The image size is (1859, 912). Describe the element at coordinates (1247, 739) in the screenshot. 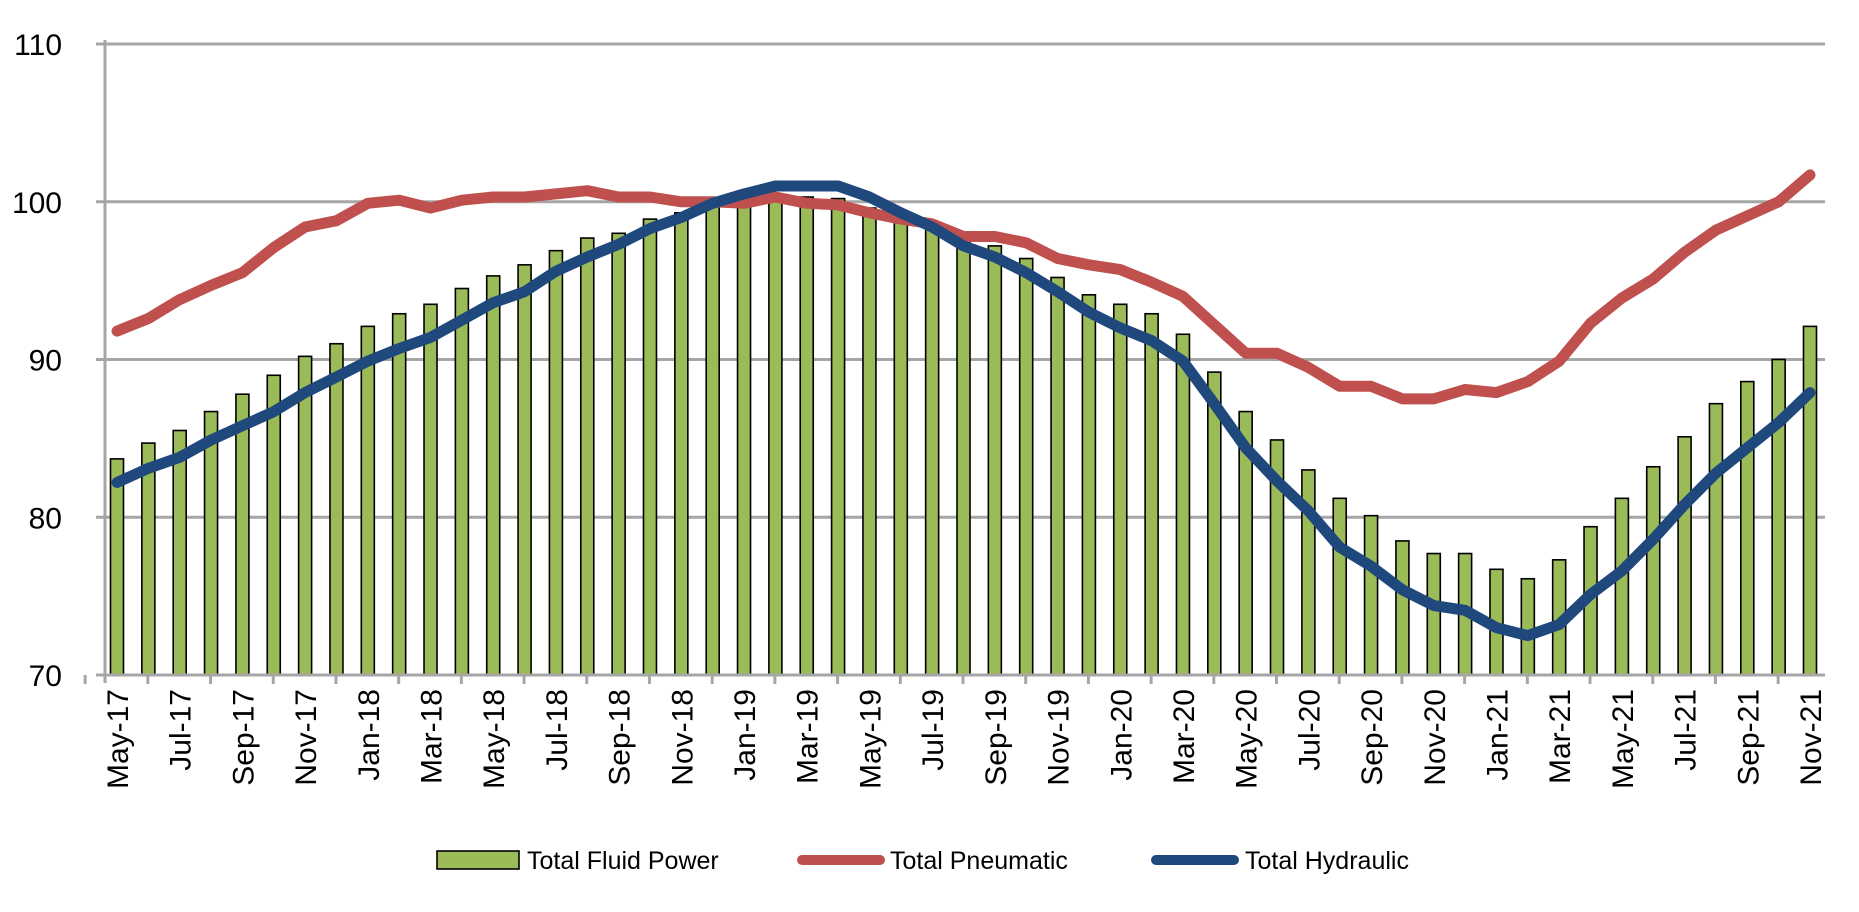

I see `x-tick-label-May-20: May-20` at that location.